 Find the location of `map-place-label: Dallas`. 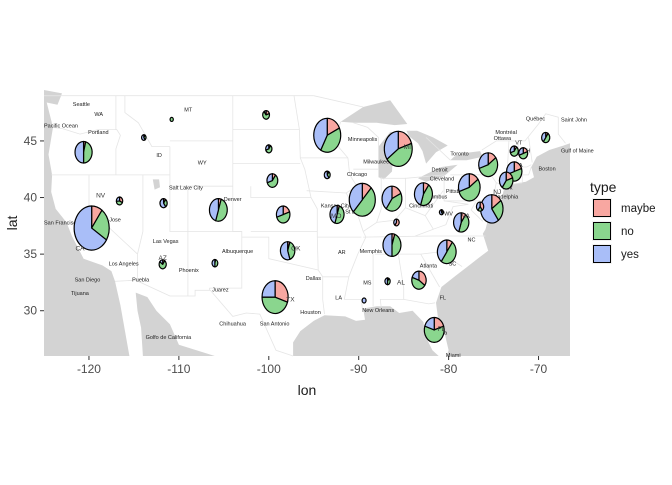

map-place-label: Dallas is located at coordinates (314, 279).